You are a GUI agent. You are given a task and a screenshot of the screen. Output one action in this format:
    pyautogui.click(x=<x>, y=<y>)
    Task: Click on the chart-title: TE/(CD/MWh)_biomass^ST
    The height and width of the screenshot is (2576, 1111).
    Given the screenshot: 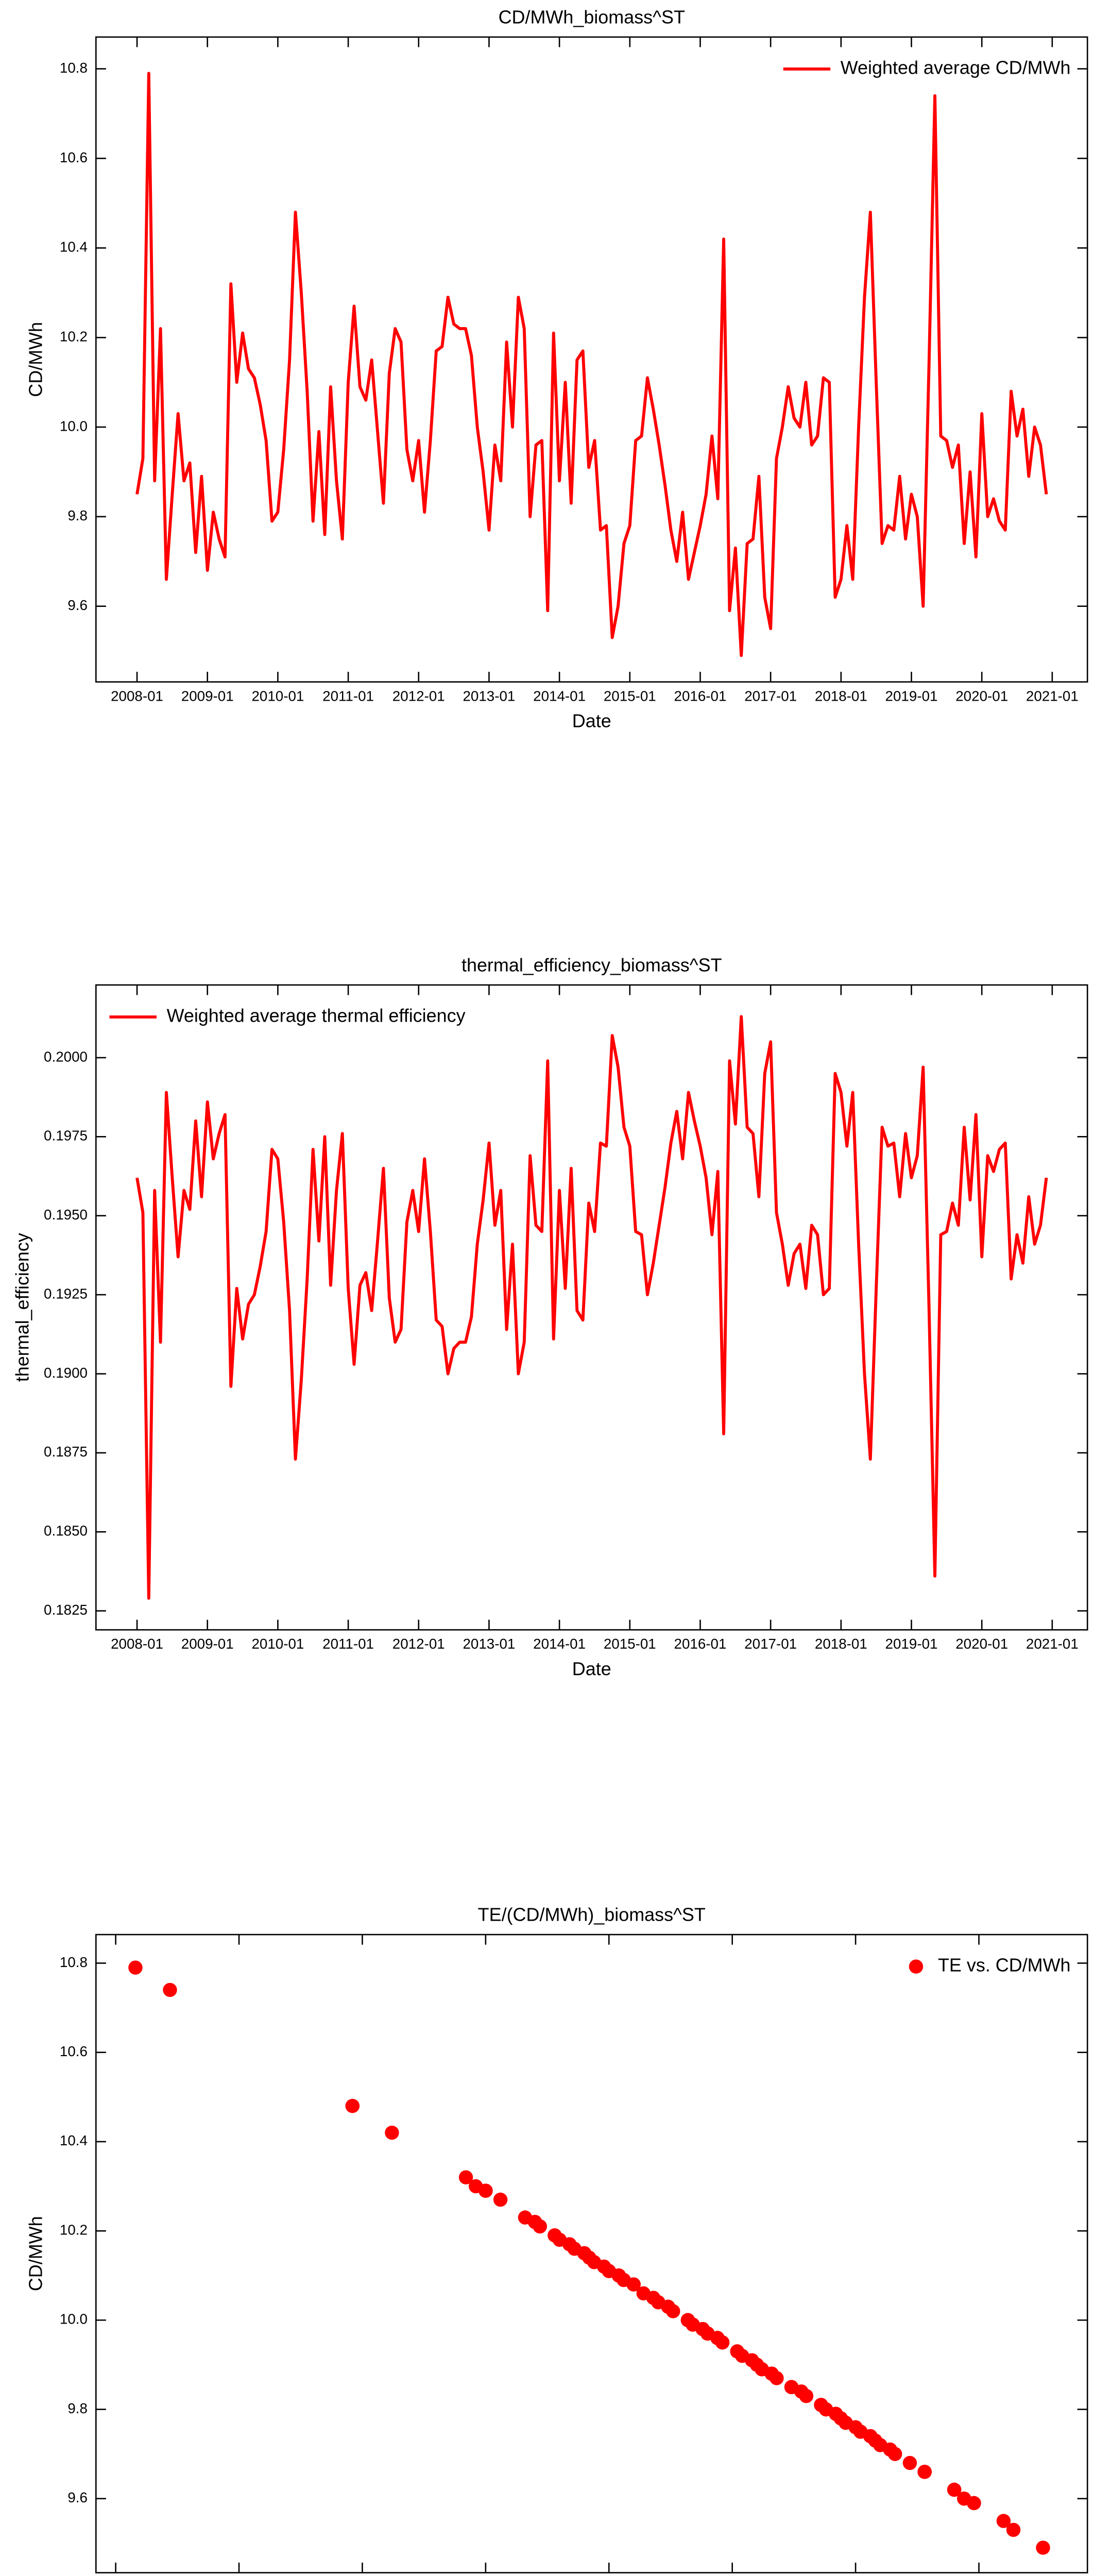 What is the action you would take?
    pyautogui.click(x=592, y=1915)
    